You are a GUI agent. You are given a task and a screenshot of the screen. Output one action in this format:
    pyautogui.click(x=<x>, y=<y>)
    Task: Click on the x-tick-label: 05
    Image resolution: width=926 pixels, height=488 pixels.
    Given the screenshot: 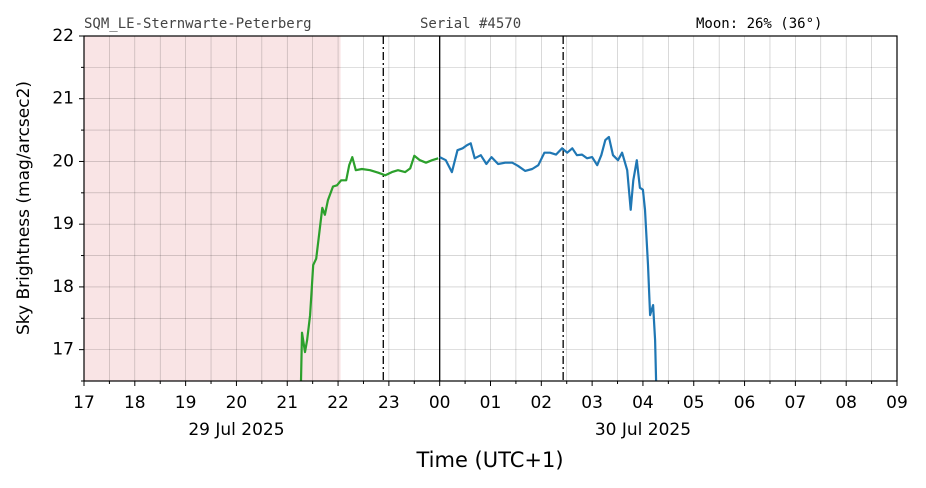 What is the action you would take?
    pyautogui.click(x=694, y=403)
    